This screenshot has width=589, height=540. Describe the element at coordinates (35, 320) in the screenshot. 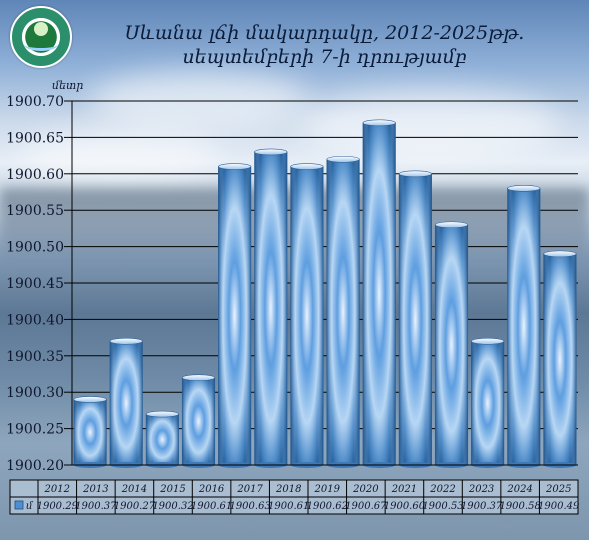

I see `y-tick-label: 1900.40` at that location.